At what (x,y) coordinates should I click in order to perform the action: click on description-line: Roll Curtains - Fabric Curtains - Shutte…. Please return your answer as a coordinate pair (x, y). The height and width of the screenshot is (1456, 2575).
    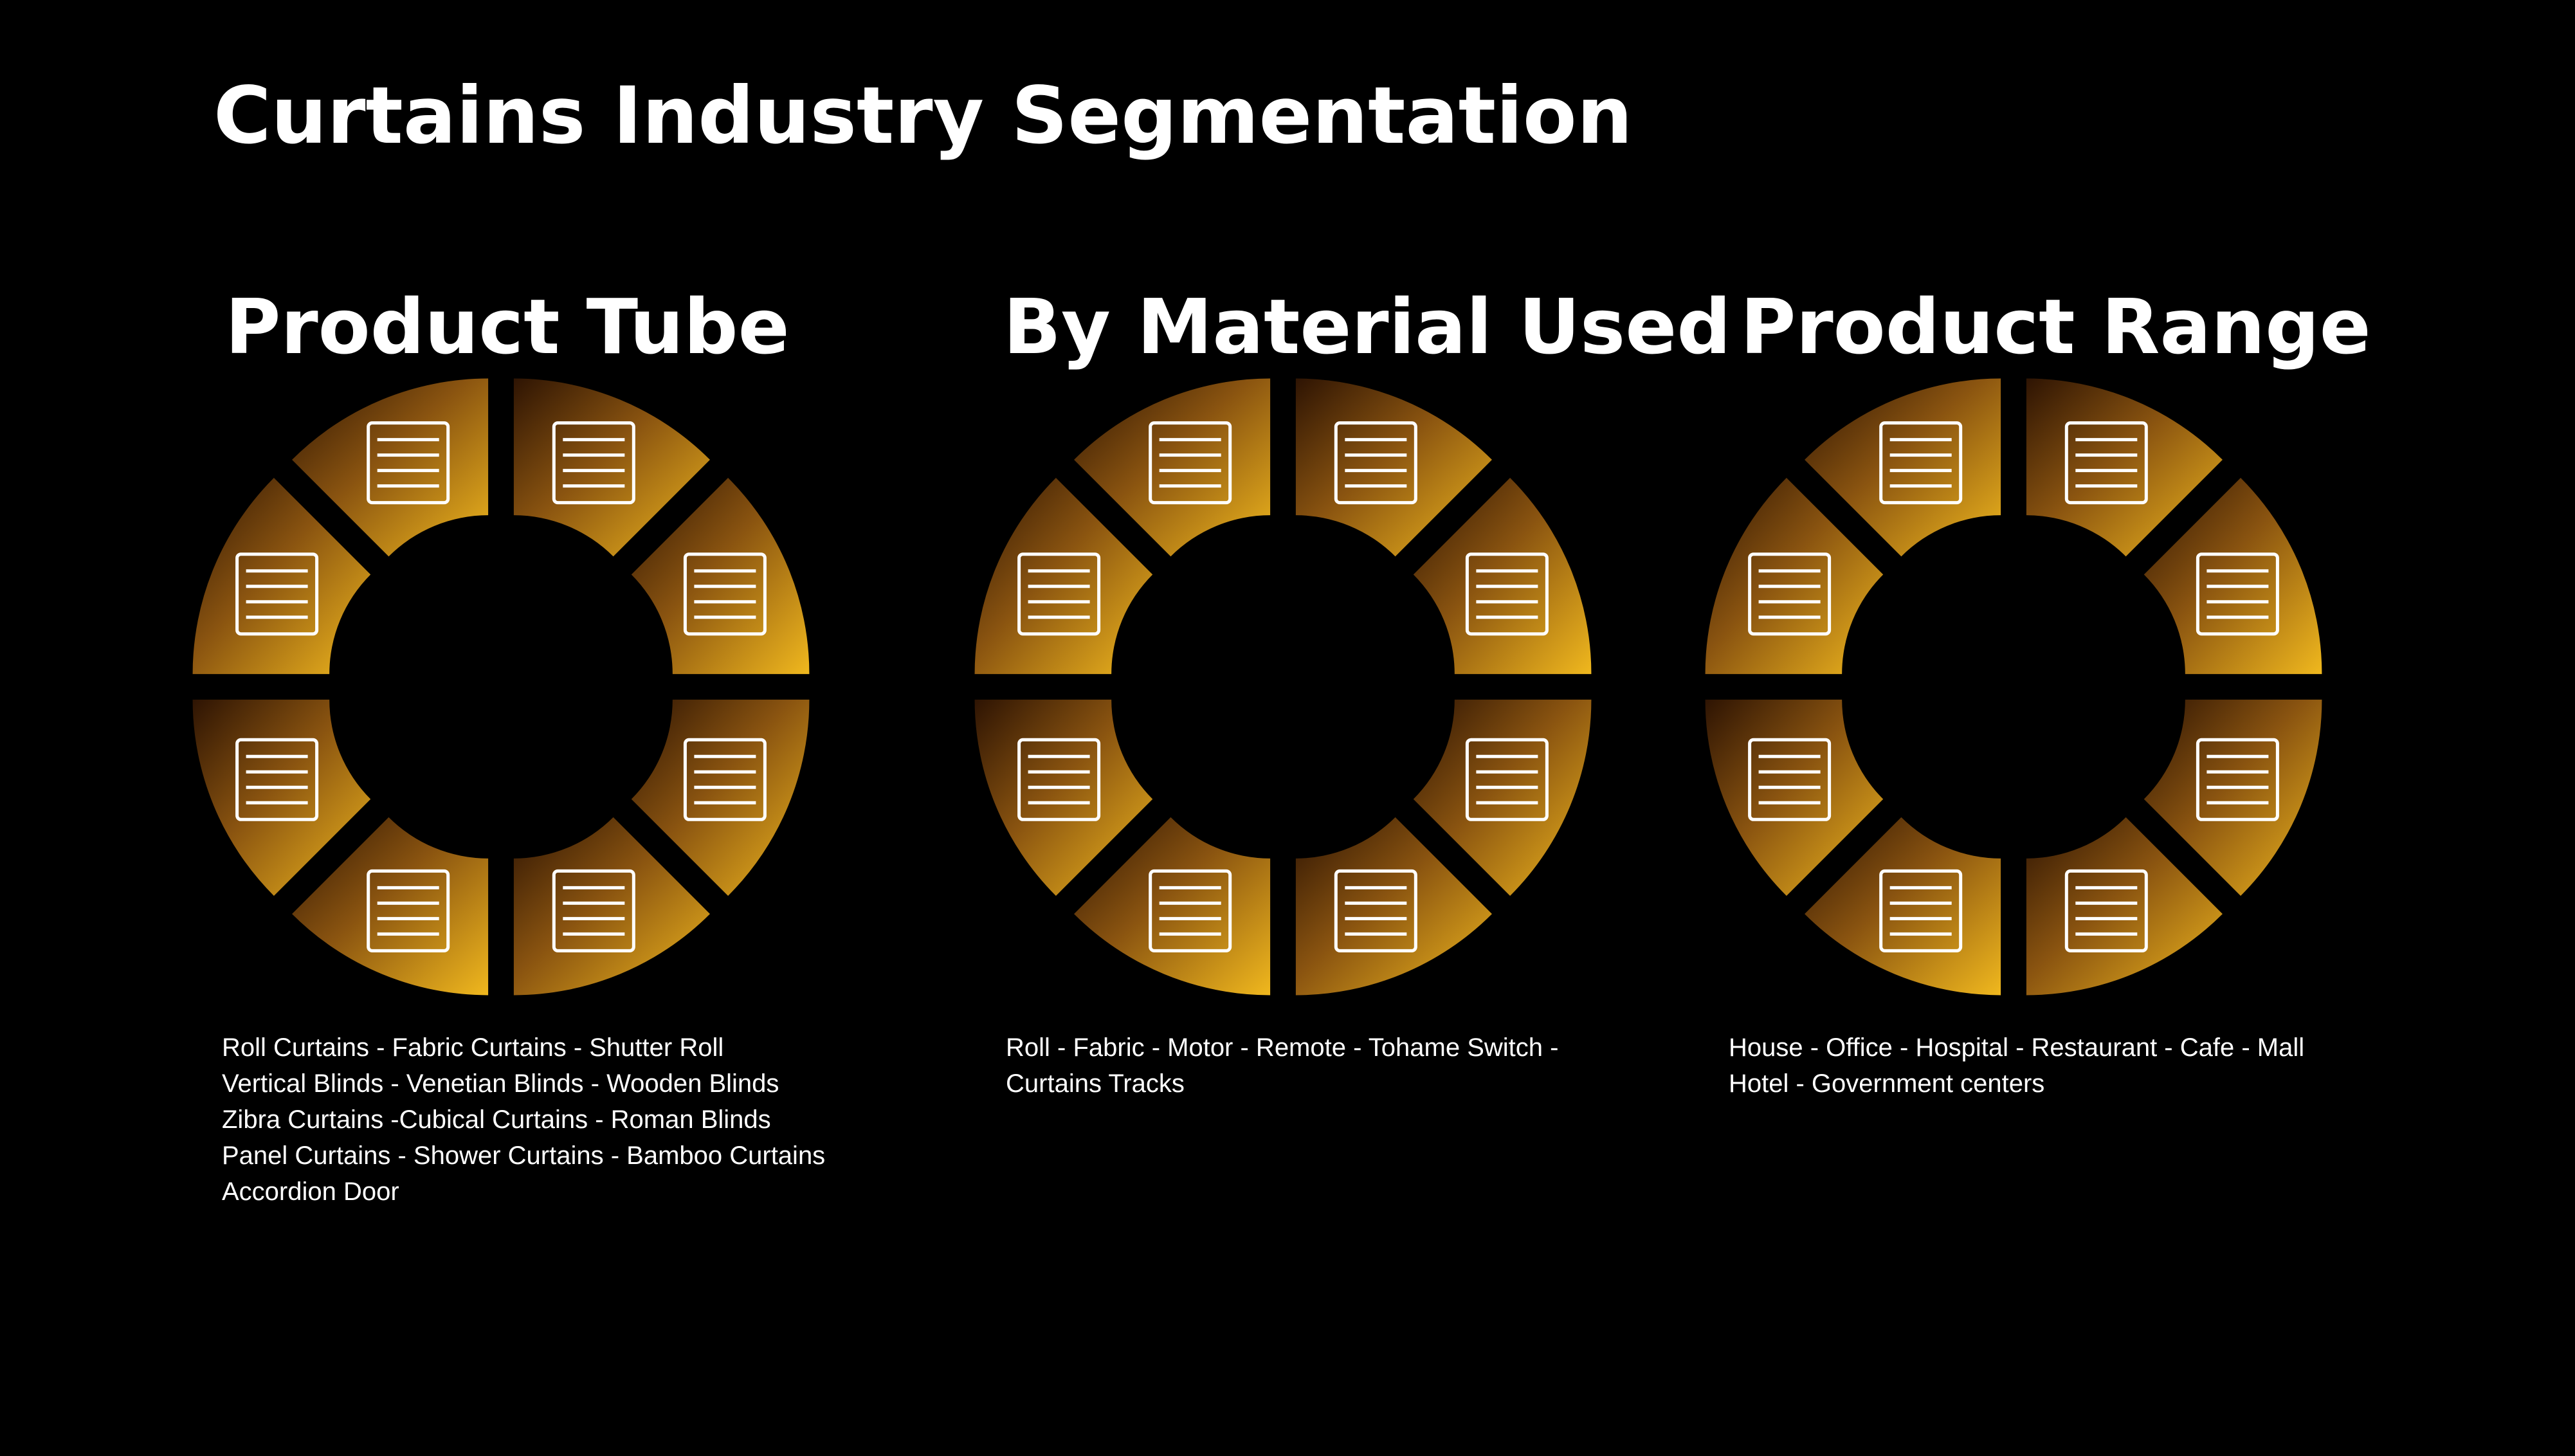
    Looking at the image, I should click on (472, 1047).